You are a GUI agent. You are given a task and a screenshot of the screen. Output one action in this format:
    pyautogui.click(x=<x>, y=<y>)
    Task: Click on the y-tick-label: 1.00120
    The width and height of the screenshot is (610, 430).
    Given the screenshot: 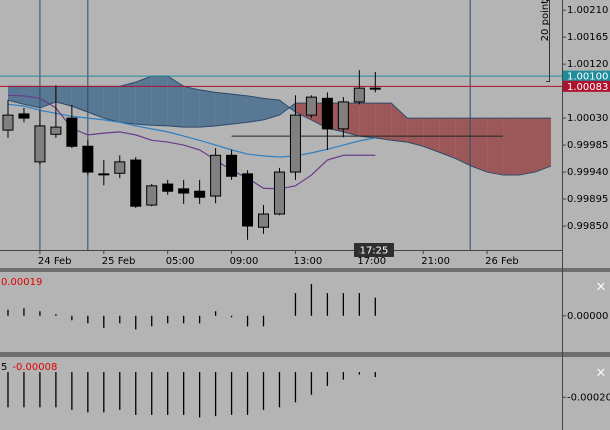 What is the action you would take?
    pyautogui.click(x=587, y=64)
    